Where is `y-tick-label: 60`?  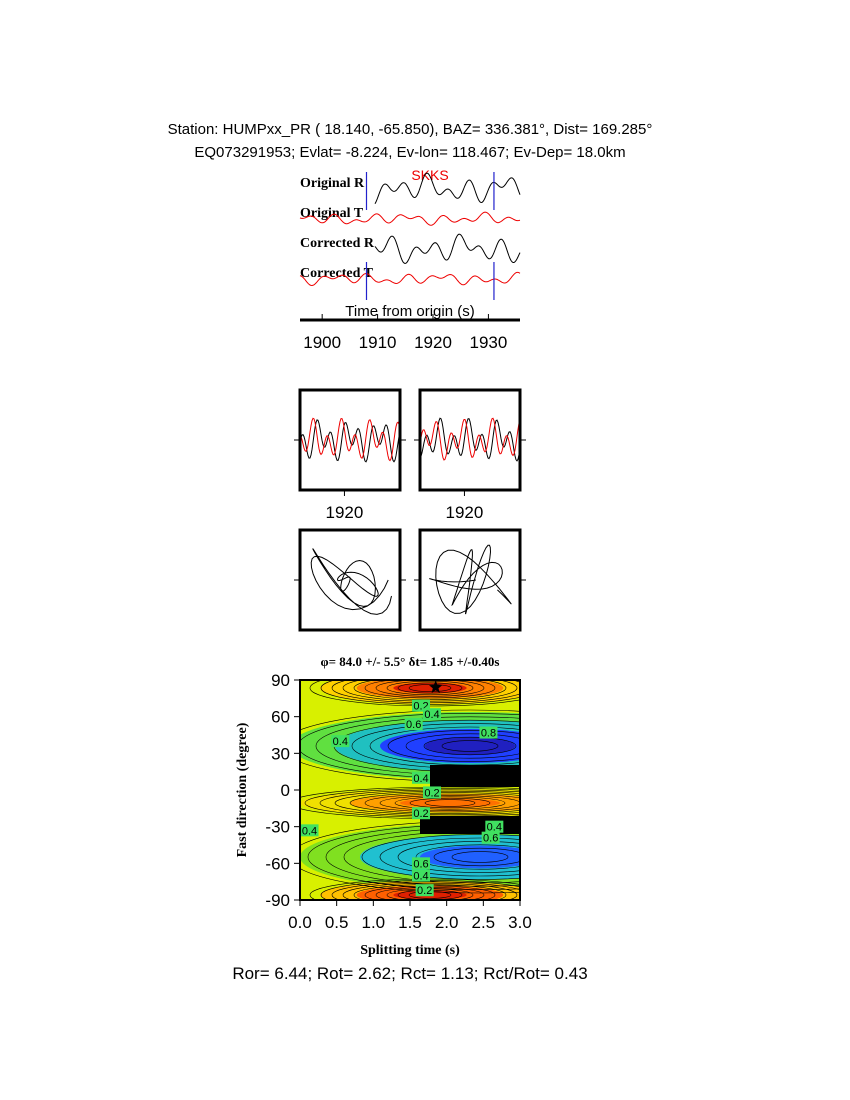
y-tick-label: 60 is located at coordinates (280, 717).